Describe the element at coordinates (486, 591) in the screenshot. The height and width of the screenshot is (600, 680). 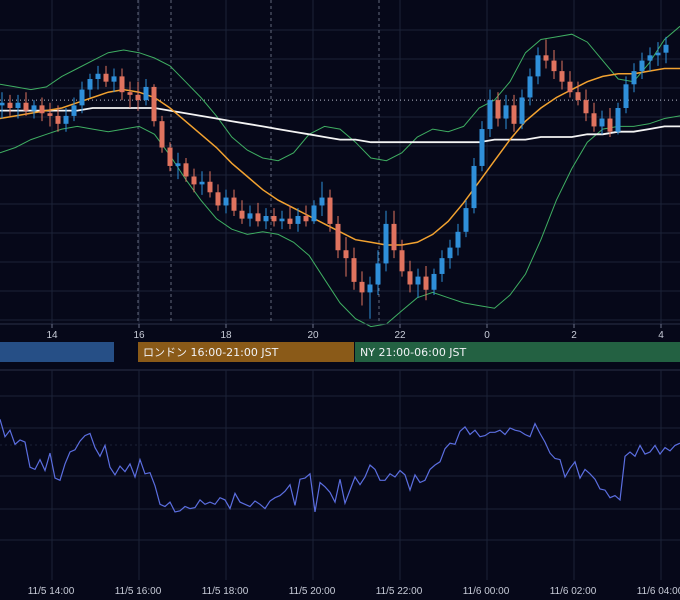
I see `osc-x-tick-label: 11/6 00:00` at that location.